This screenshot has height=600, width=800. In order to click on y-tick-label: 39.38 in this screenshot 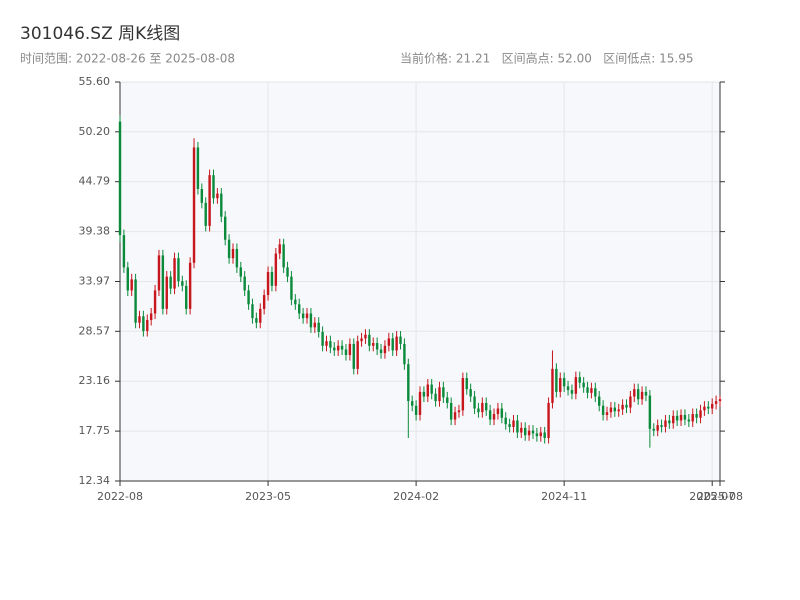, I will do `click(95, 231)`.